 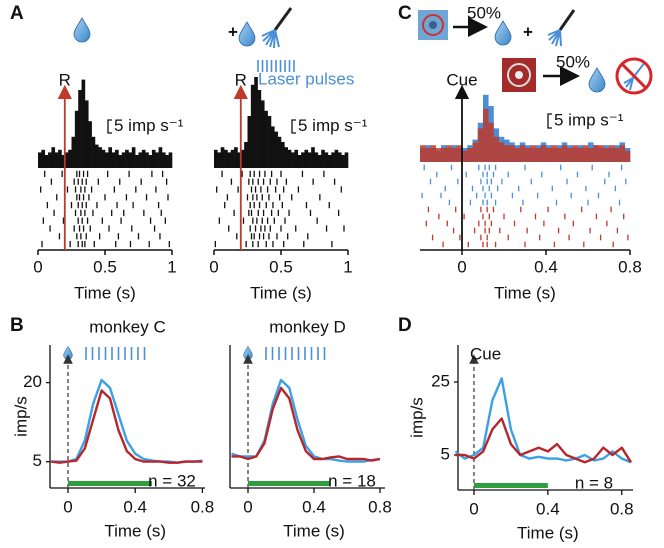 I want to click on sample-size: n = 32, so click(x=172, y=480).